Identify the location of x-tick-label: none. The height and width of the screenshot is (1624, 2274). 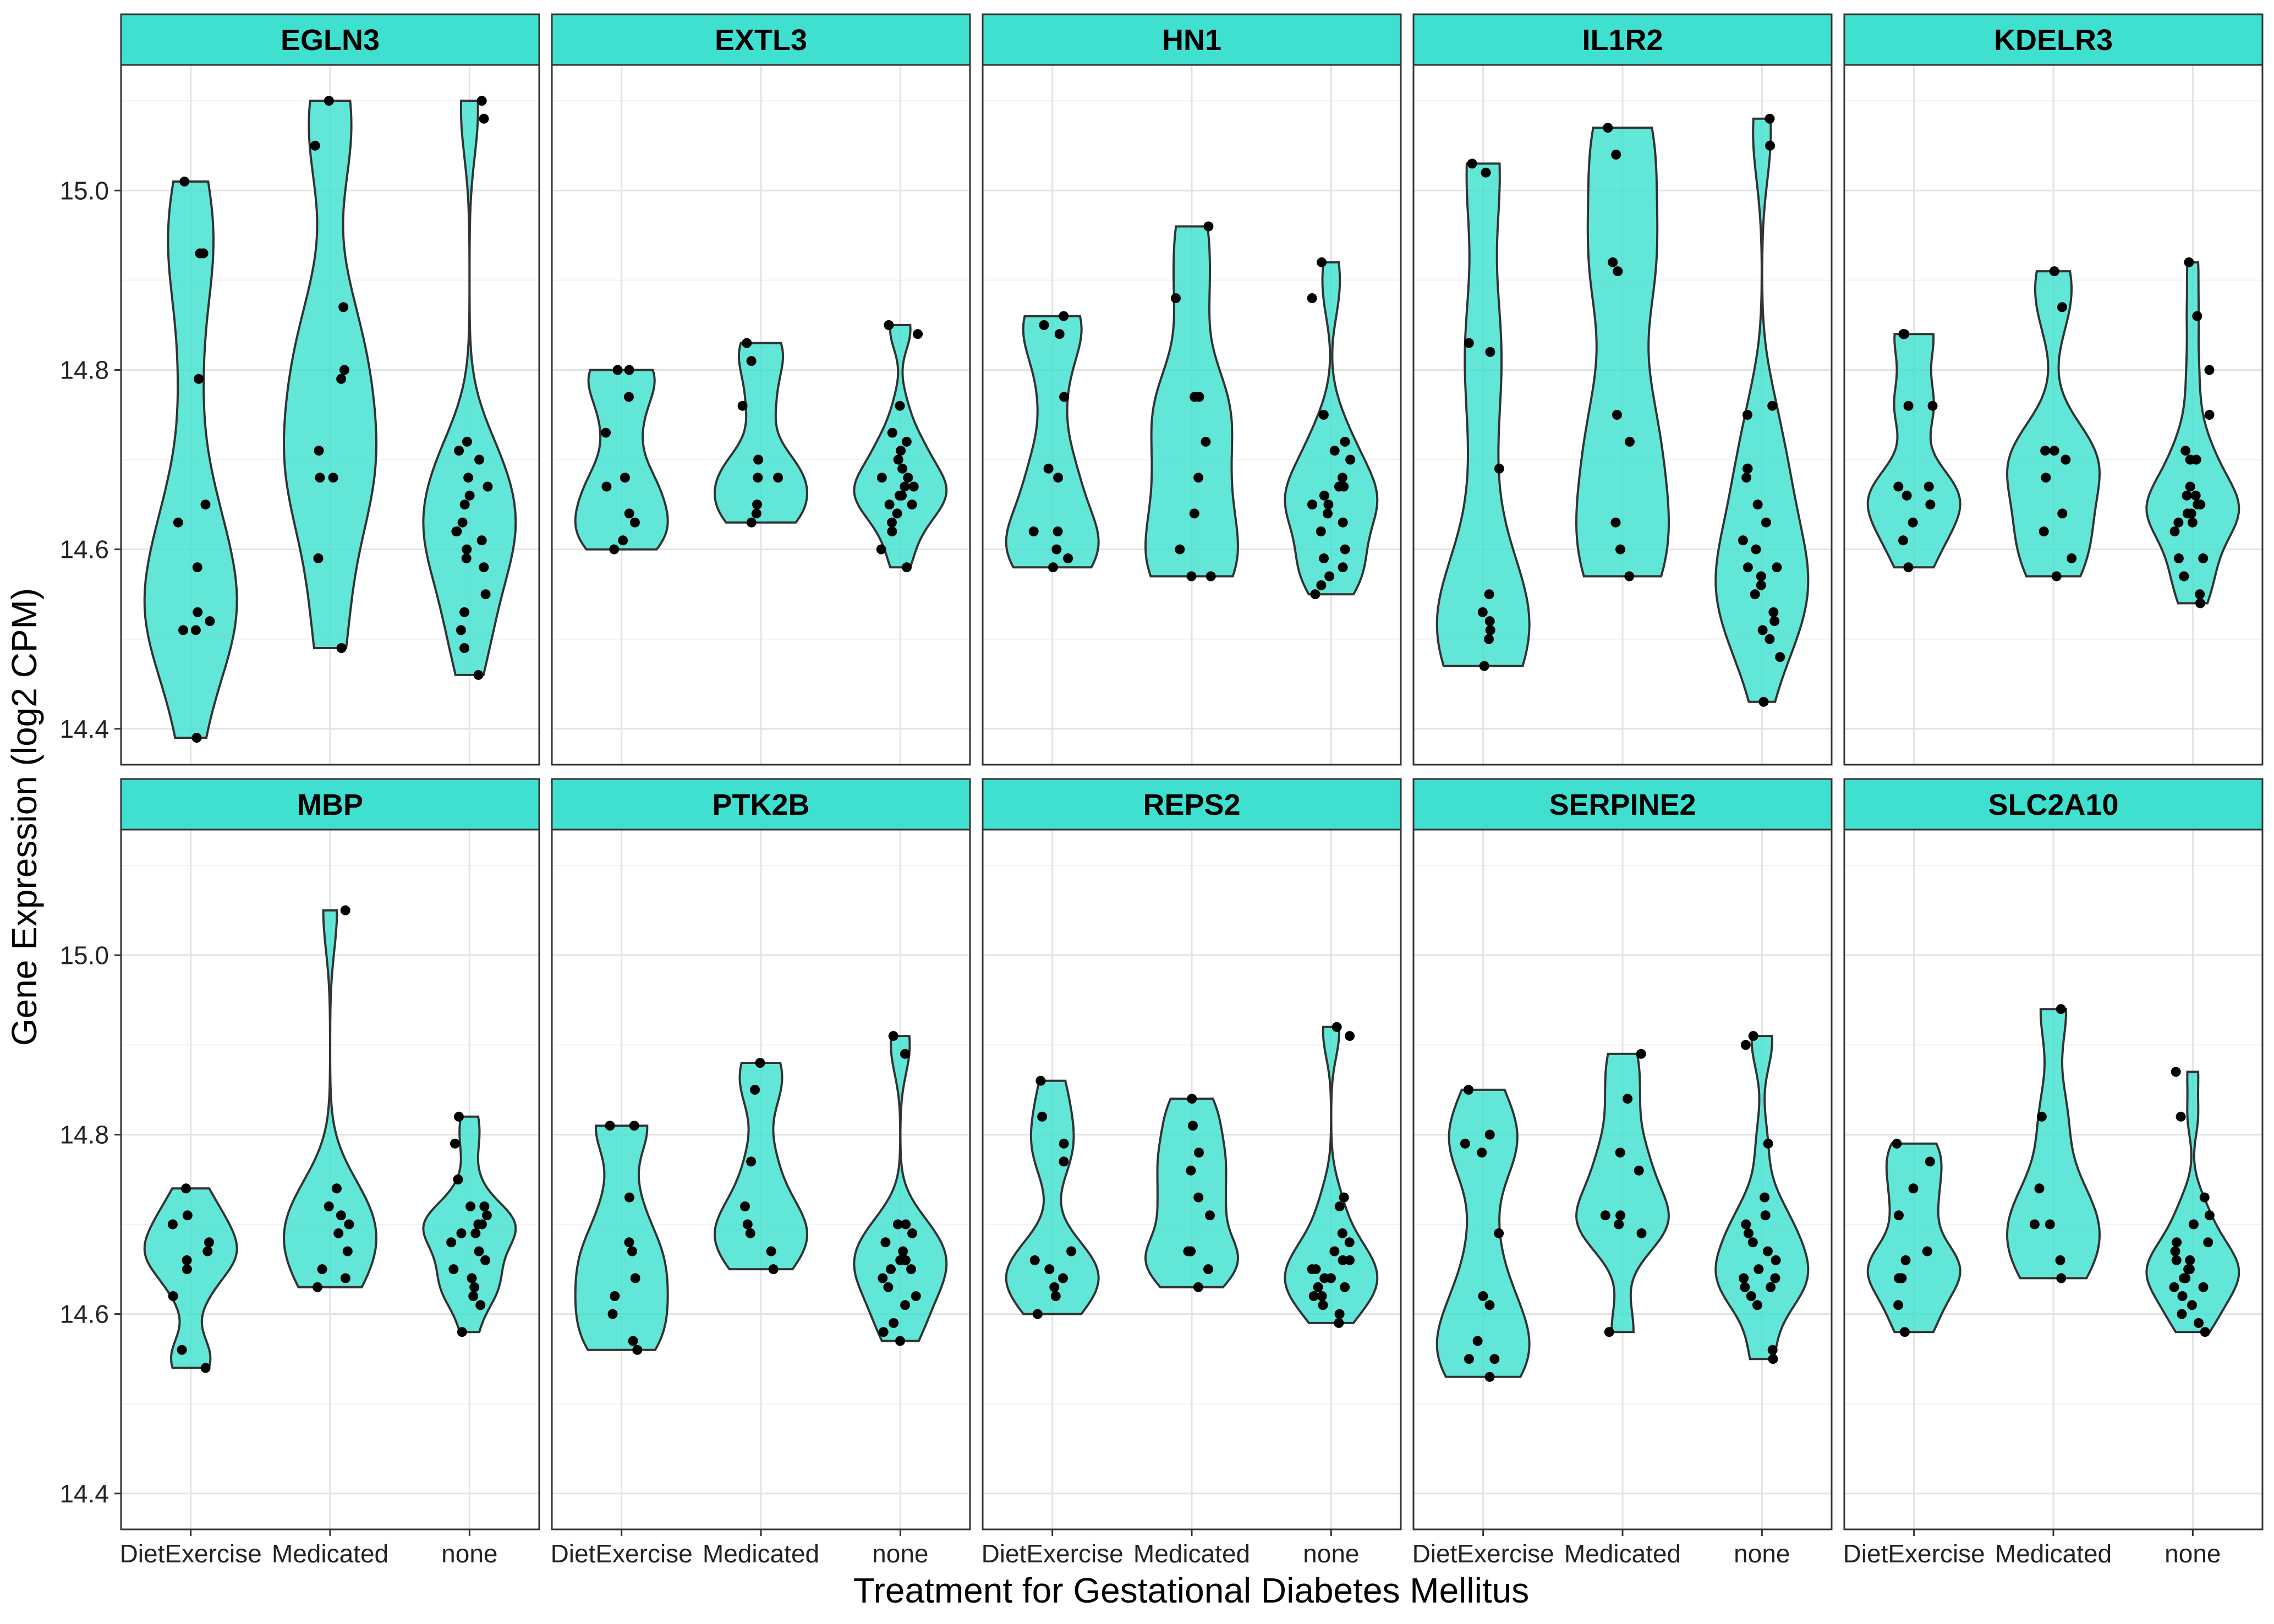
(2193, 1553).